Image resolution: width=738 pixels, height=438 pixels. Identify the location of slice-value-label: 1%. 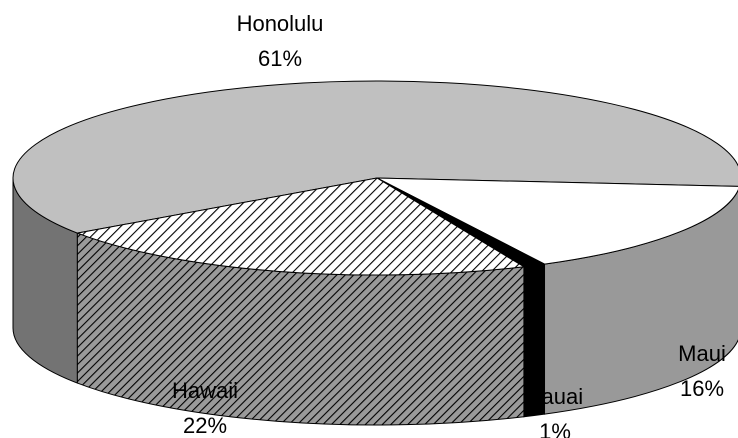
(555, 428).